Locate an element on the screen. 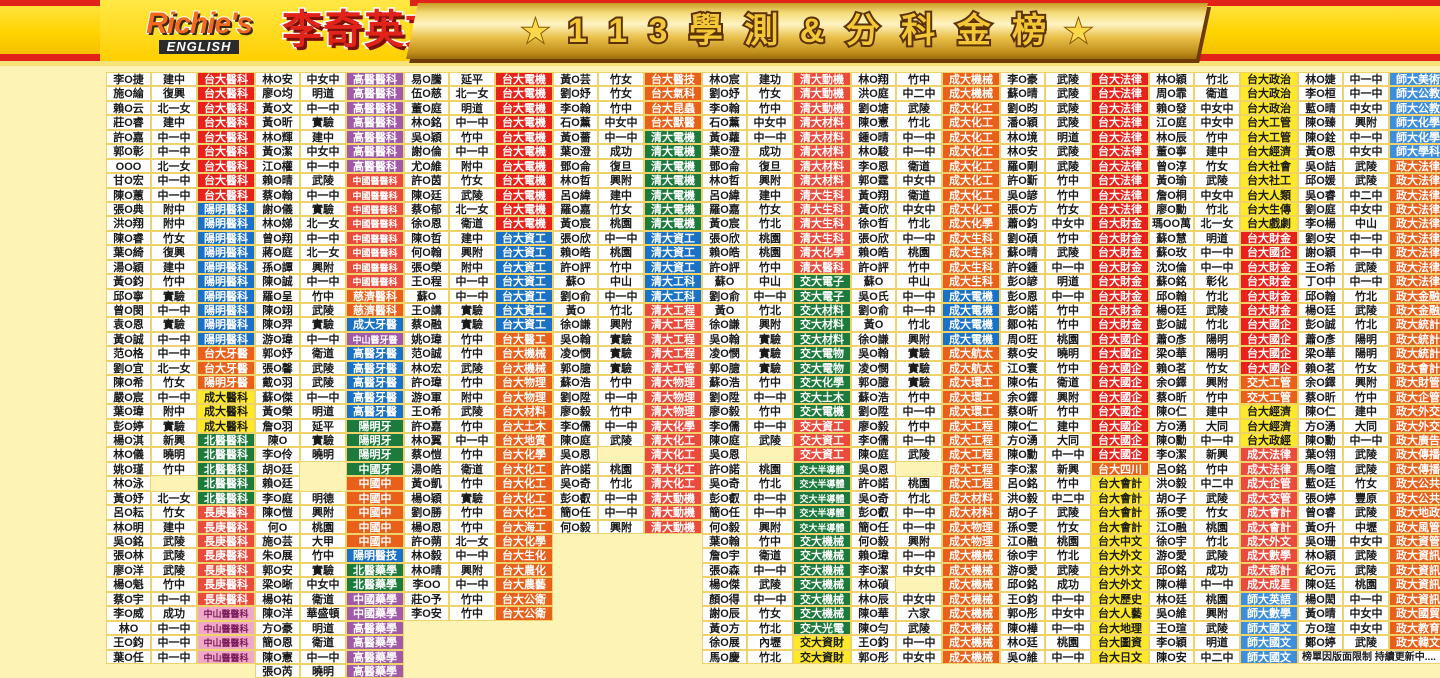  table-row: 何O翰 興附 台大資工 is located at coordinates (478, 252).